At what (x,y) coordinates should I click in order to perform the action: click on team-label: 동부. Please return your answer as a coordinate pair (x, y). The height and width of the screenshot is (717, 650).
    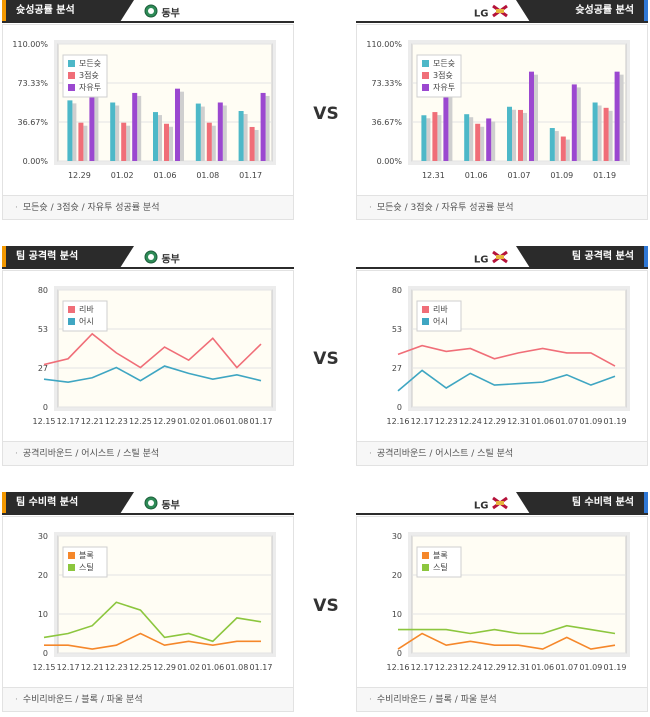
    Looking at the image, I should click on (162, 12).